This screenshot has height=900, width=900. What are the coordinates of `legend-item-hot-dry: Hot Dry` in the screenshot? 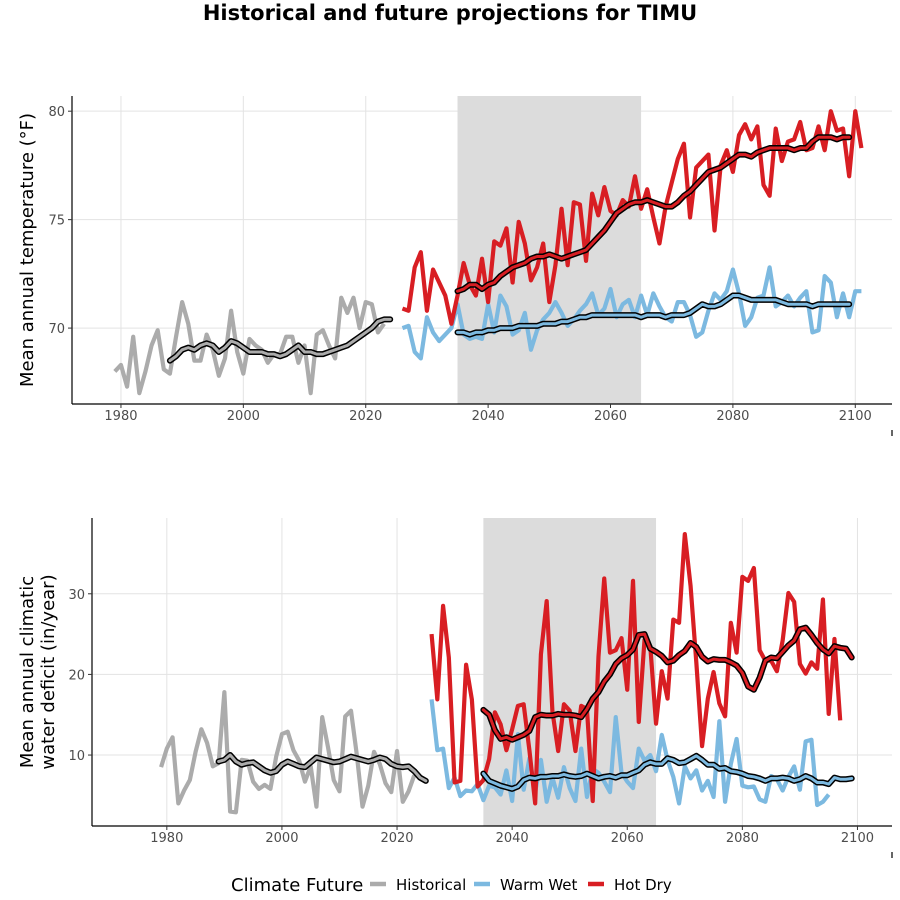 It's located at (630, 885).